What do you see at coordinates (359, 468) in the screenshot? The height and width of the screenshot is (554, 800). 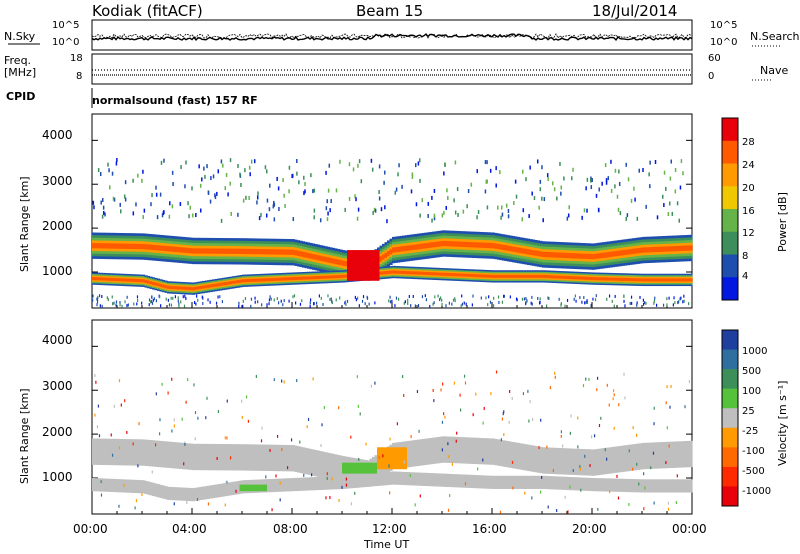 I see `velocity-green-patch` at bounding box center [359, 468].